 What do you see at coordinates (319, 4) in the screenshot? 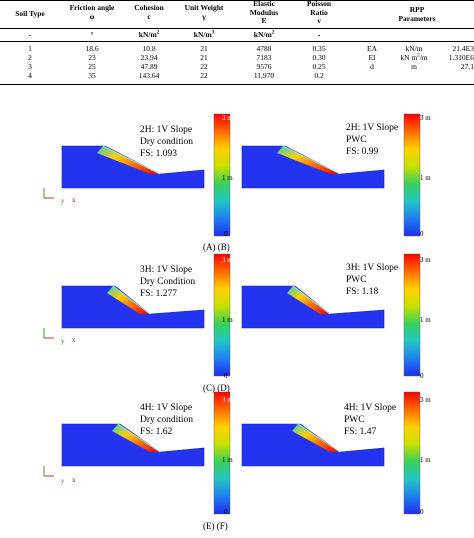
I see `header-poisson-line1: Poisson` at bounding box center [319, 4].